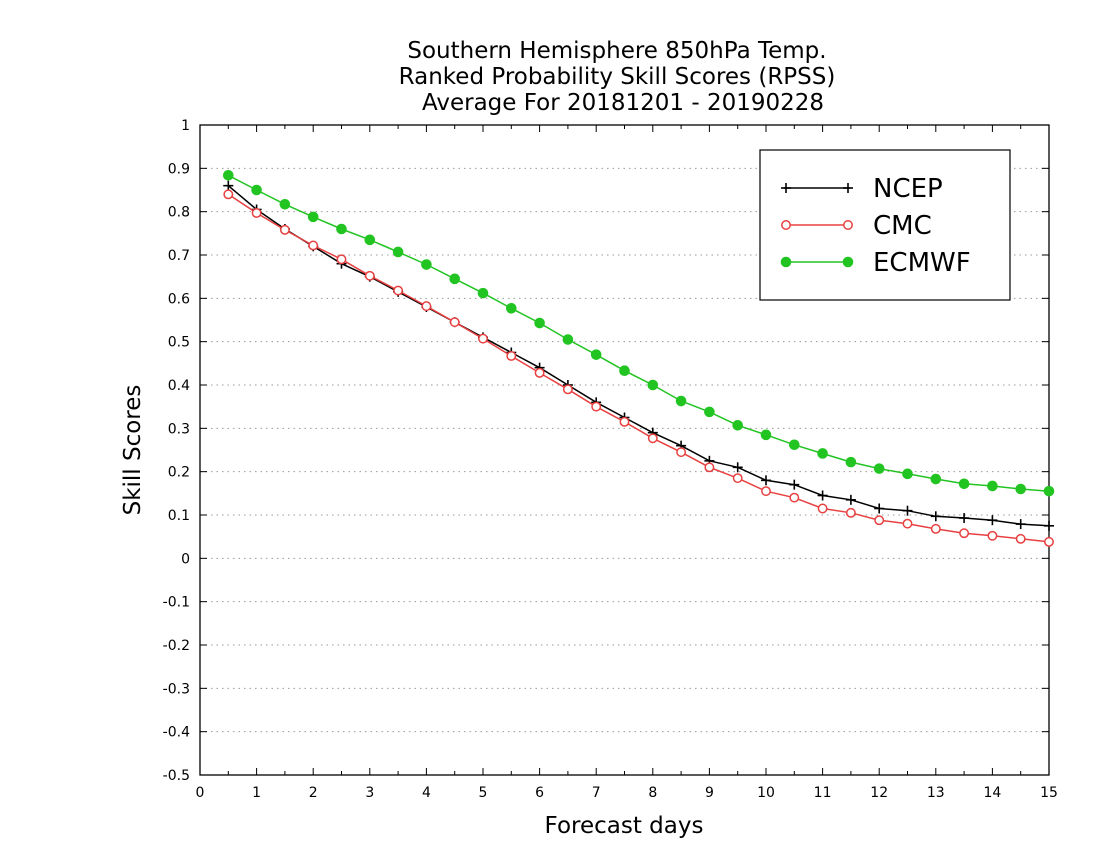 The width and height of the screenshot is (1100, 850). I want to click on legend: NCEP CMC ECMWF, so click(885, 225).